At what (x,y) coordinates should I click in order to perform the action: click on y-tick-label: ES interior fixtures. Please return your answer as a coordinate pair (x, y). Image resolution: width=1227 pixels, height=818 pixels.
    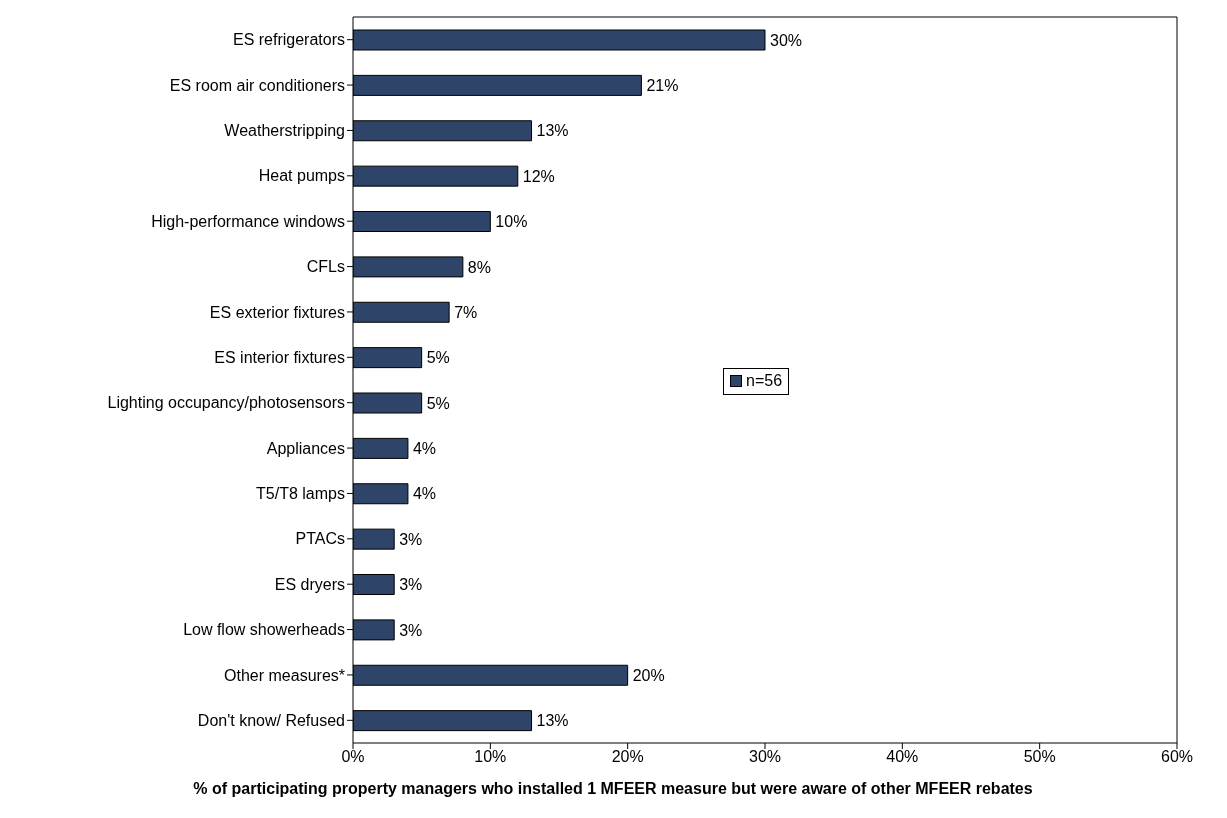
    Looking at the image, I should click on (279, 357).